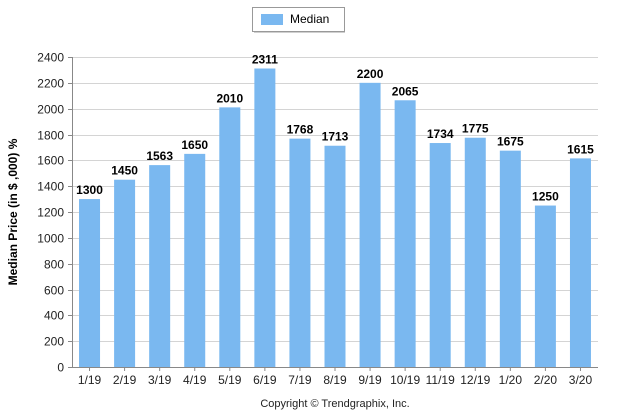 The image size is (617, 414). I want to click on x-tick-label: 12/19, so click(475, 380).